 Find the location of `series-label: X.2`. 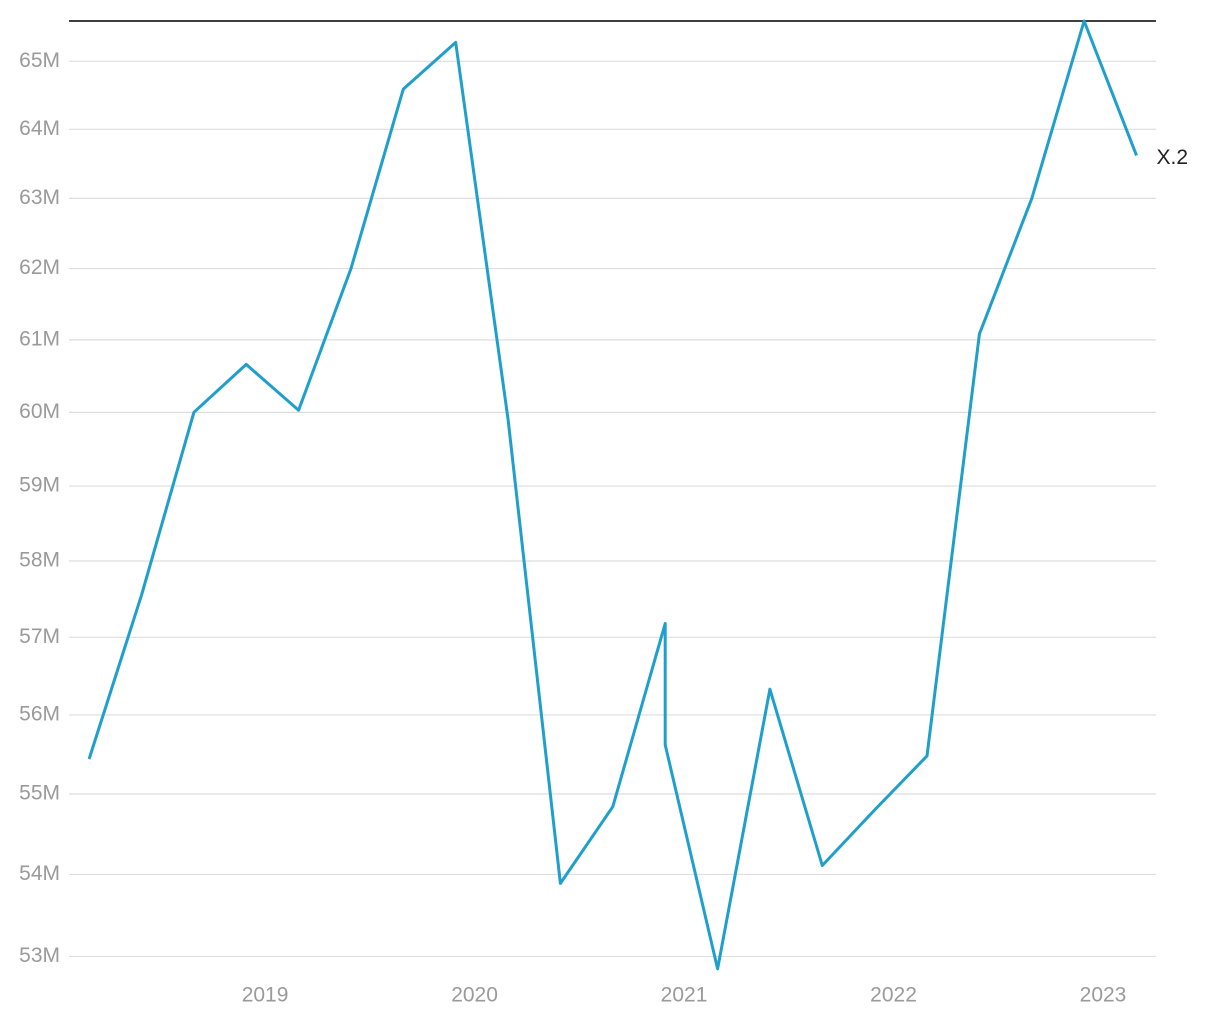

series-label: X.2 is located at coordinates (1173, 157).